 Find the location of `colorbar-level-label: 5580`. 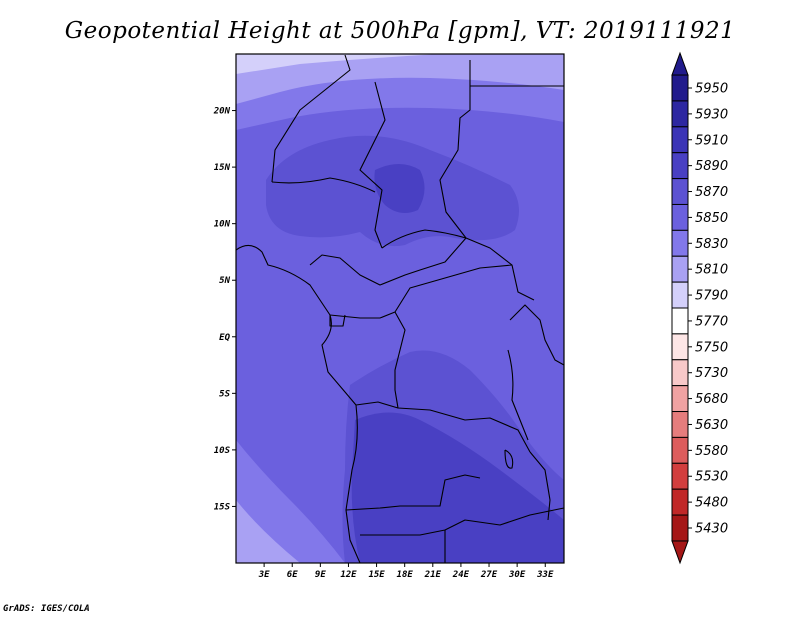

colorbar-level-label: 5580 is located at coordinates (711, 451).